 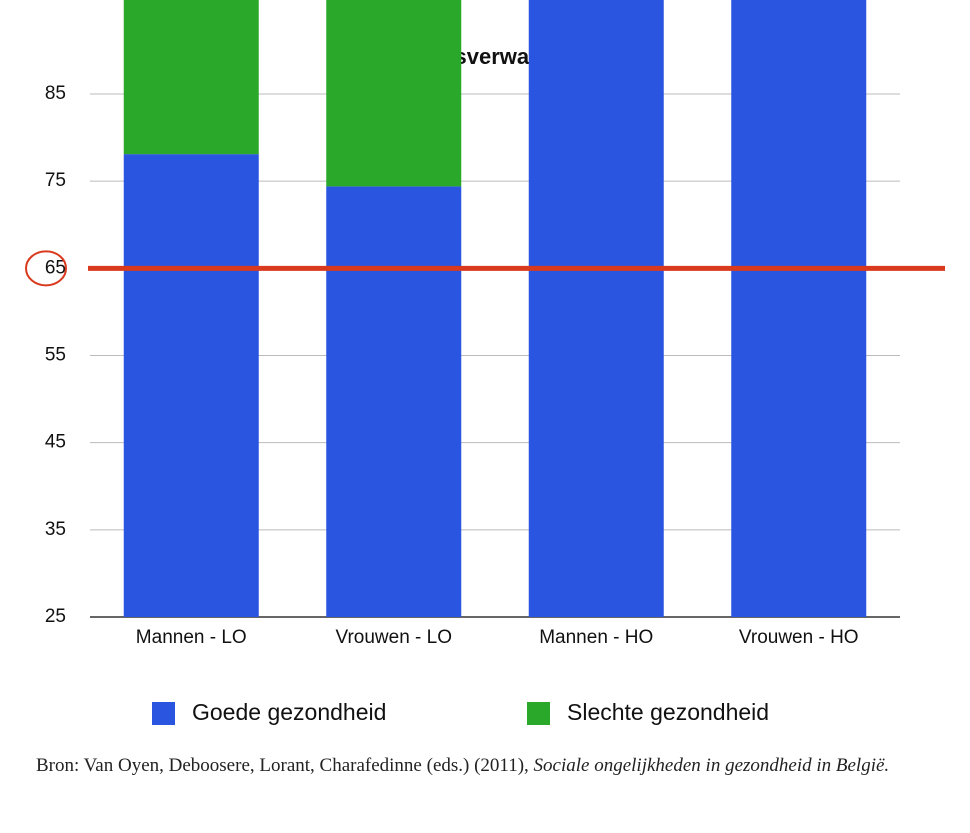 I want to click on y-tick-label: 75, so click(x=55, y=180).